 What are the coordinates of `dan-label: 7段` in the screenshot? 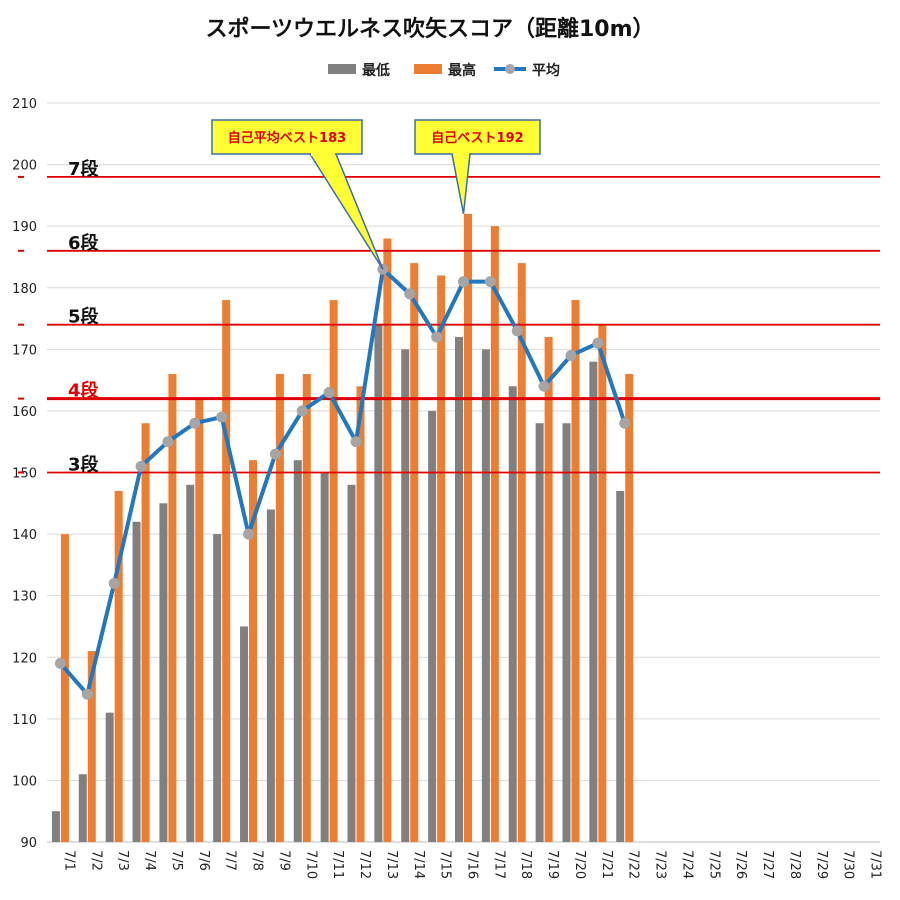 It's located at (84, 169).